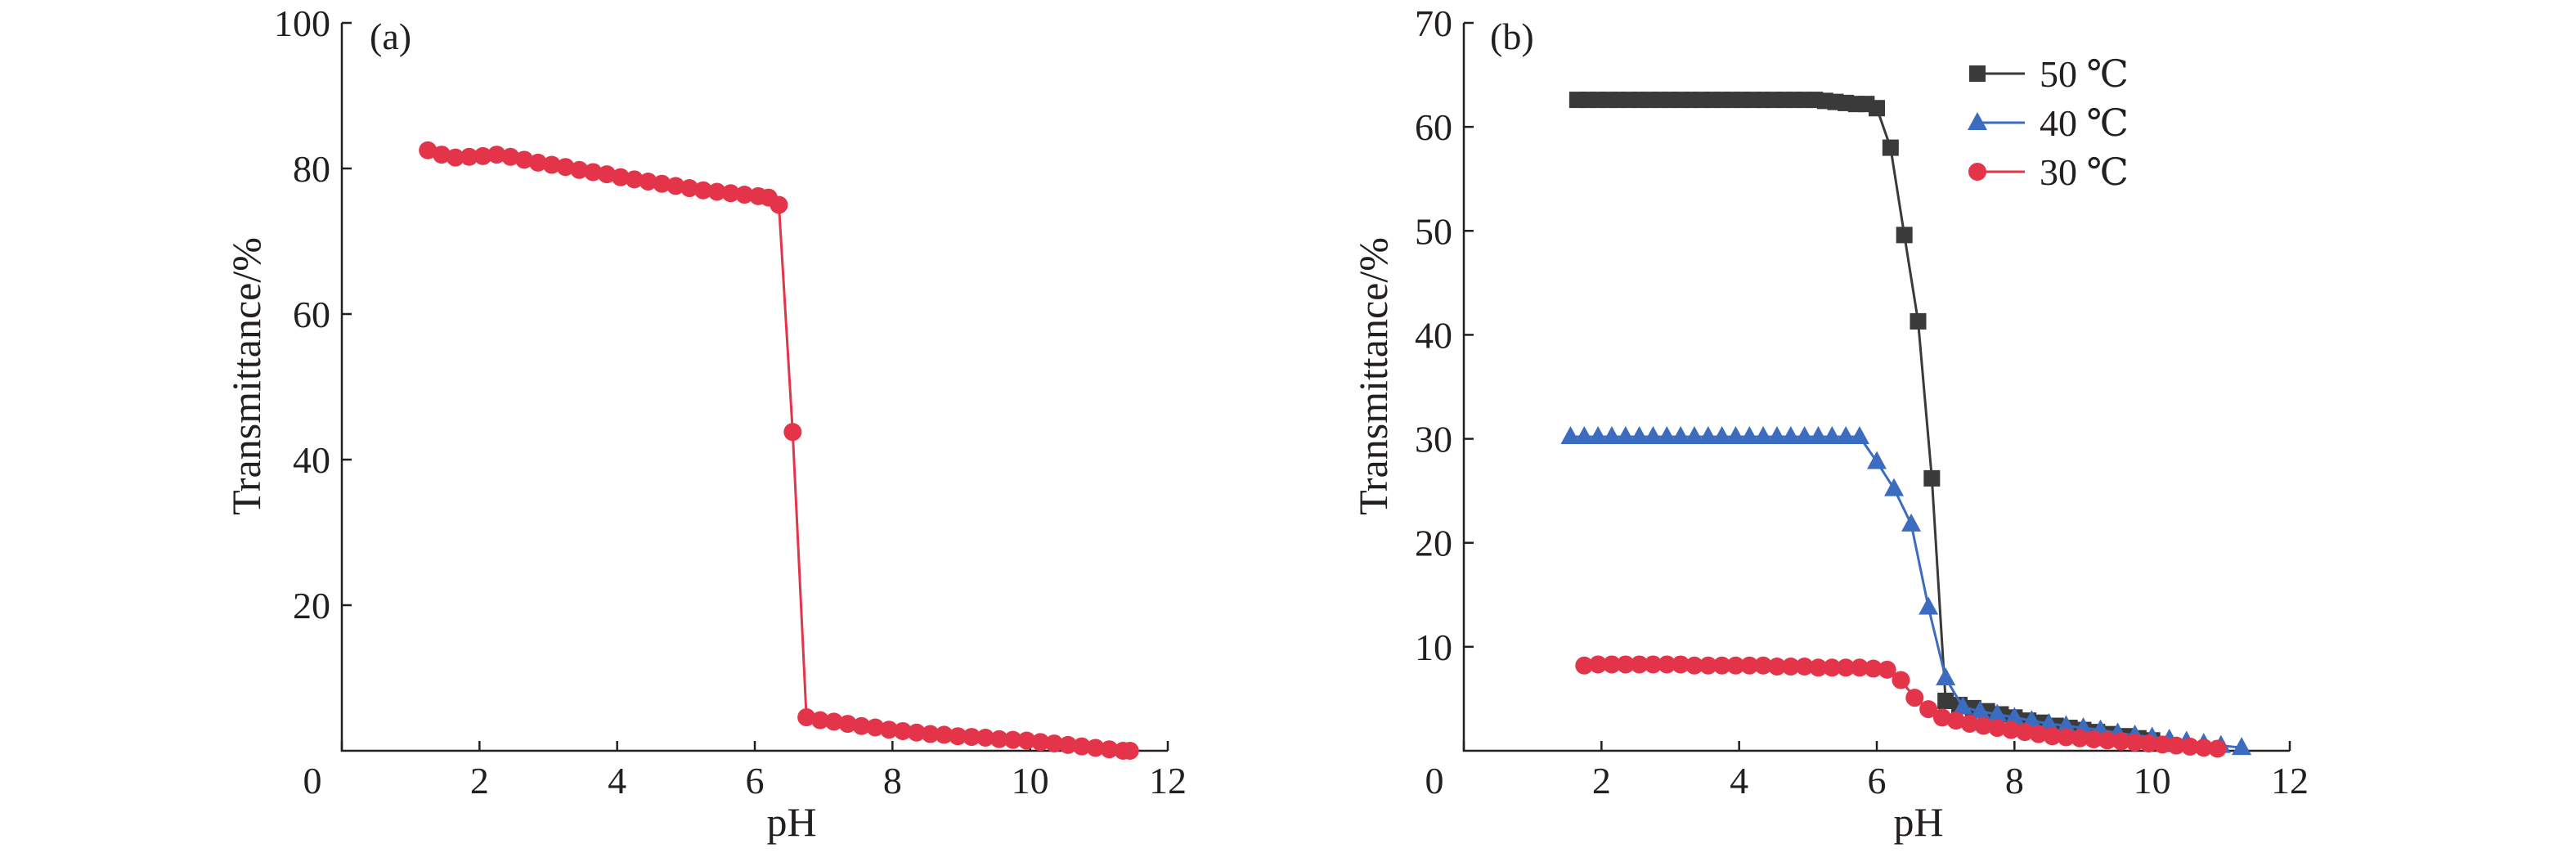 The image size is (2576, 853). I want to click on x-tick-label: 12, so click(2290, 780).